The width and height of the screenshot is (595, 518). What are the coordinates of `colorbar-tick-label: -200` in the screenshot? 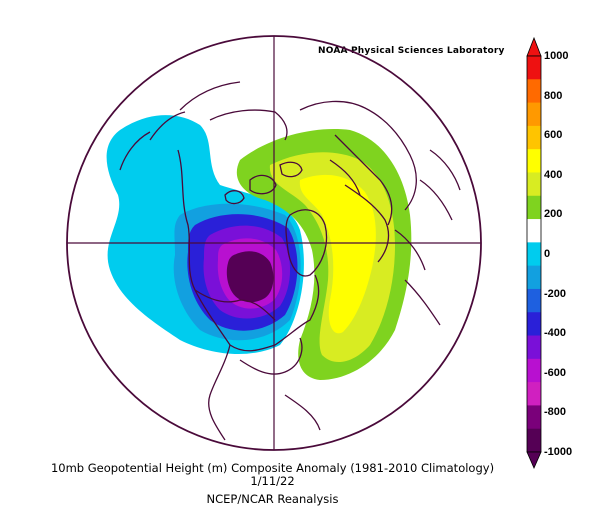 It's located at (555, 293).